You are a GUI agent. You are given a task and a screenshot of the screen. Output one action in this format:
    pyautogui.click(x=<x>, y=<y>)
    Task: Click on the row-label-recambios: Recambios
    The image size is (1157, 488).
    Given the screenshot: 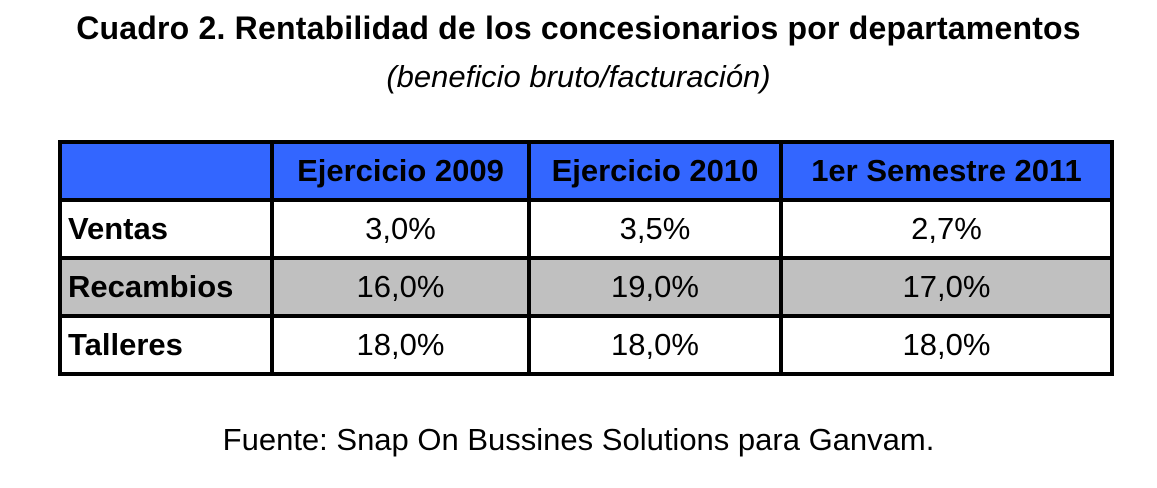 What is the action you would take?
    pyautogui.click(x=166, y=287)
    